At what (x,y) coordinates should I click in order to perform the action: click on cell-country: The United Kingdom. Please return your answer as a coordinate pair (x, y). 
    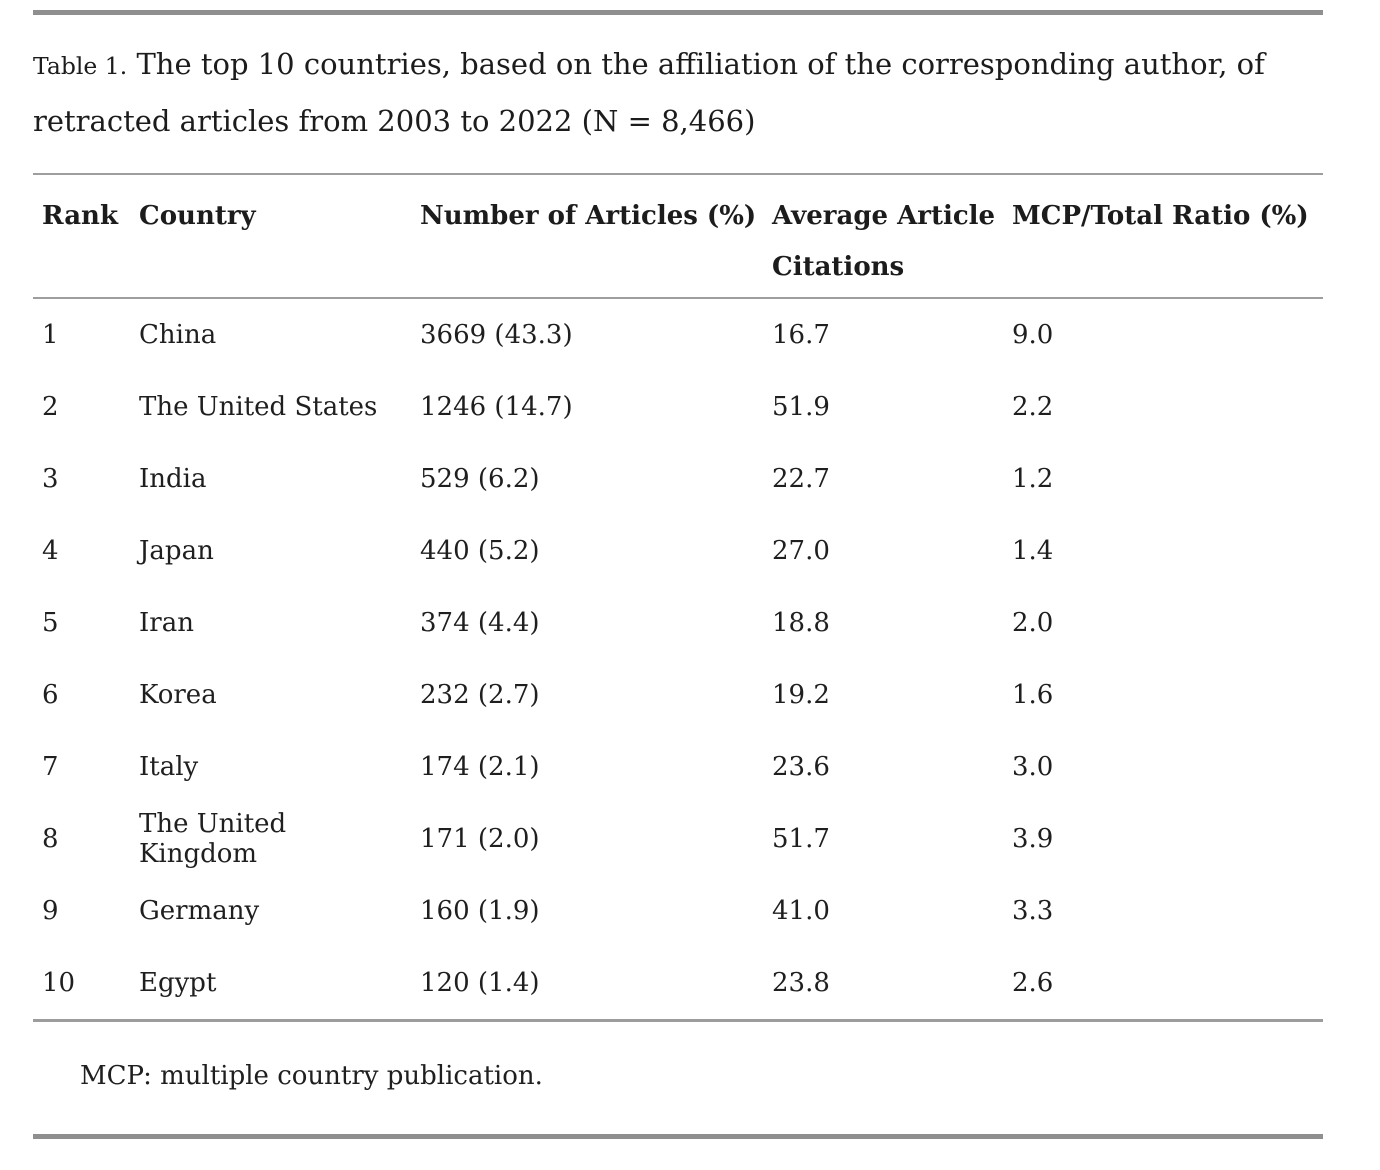
    Looking at the image, I should click on (213, 839).